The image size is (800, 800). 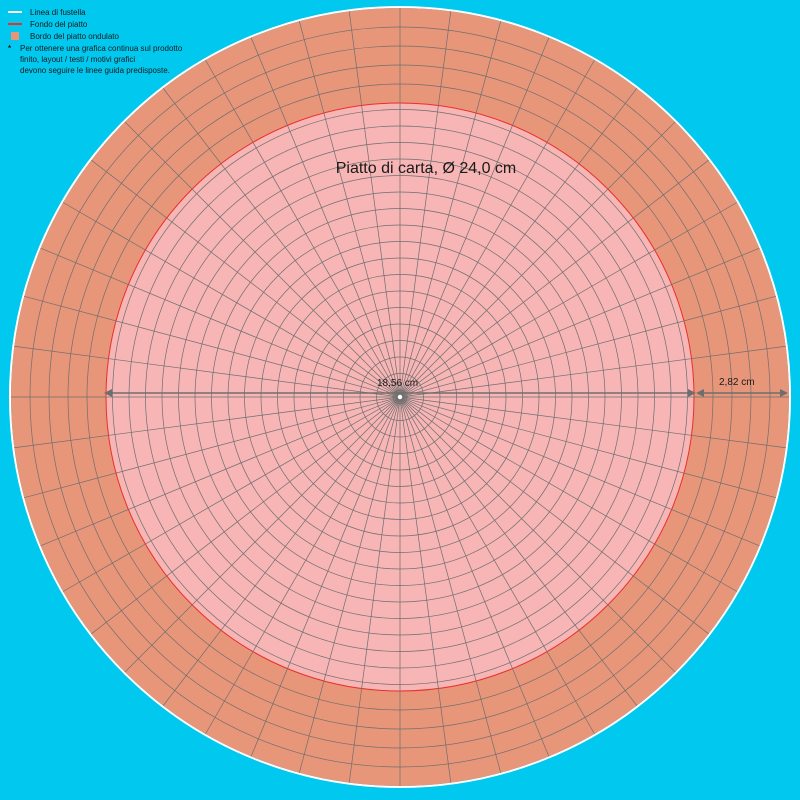 I want to click on rim-width-arrow-right, so click(x=784, y=393).